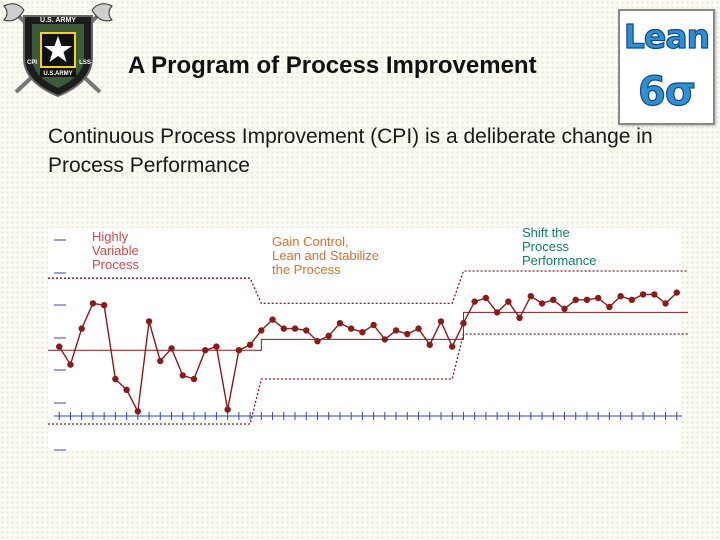  I want to click on army-logo: U.S. ARMY U.S.ARMY CPI LSS, so click(58, 50).